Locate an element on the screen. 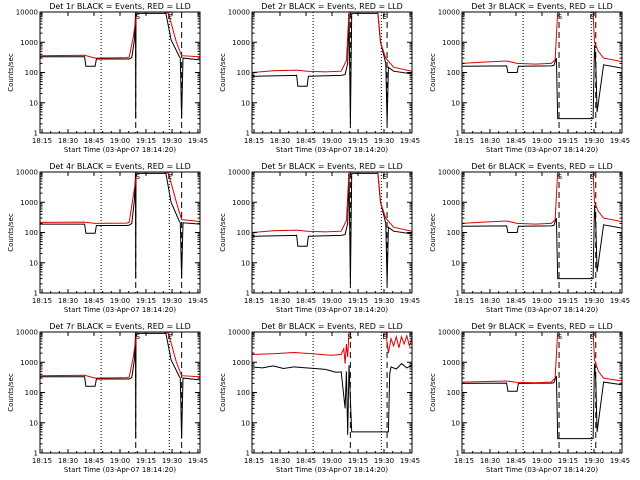 This screenshot has width=640, height=480. panel-title: Det 2r BLACK = Events, RED = LLD is located at coordinates (332, 6).